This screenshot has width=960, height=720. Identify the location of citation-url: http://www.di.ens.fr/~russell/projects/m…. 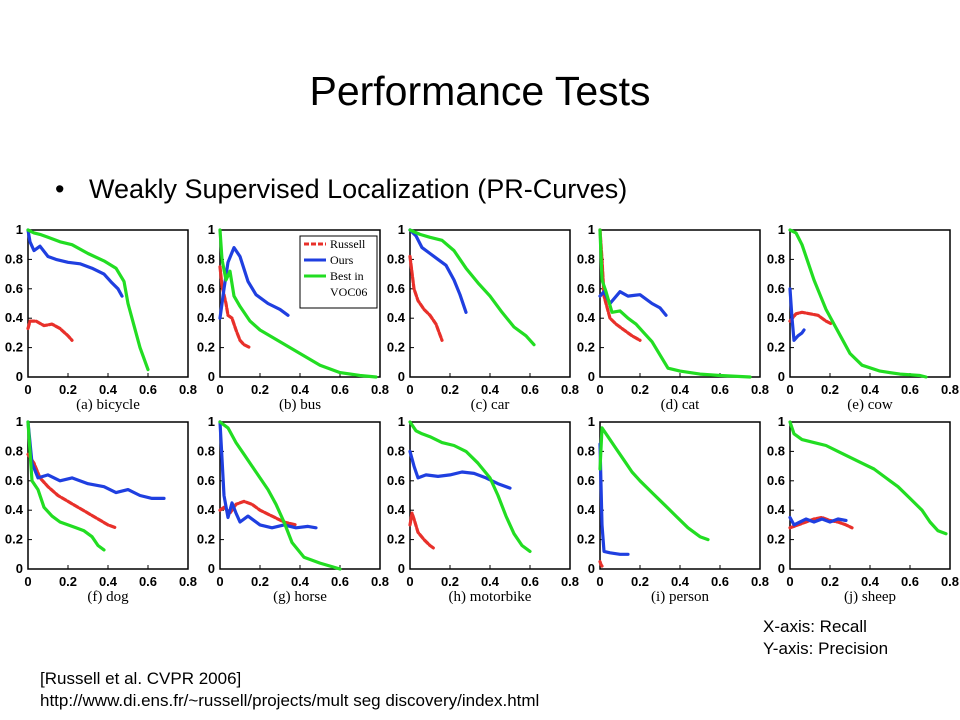
(290, 700).